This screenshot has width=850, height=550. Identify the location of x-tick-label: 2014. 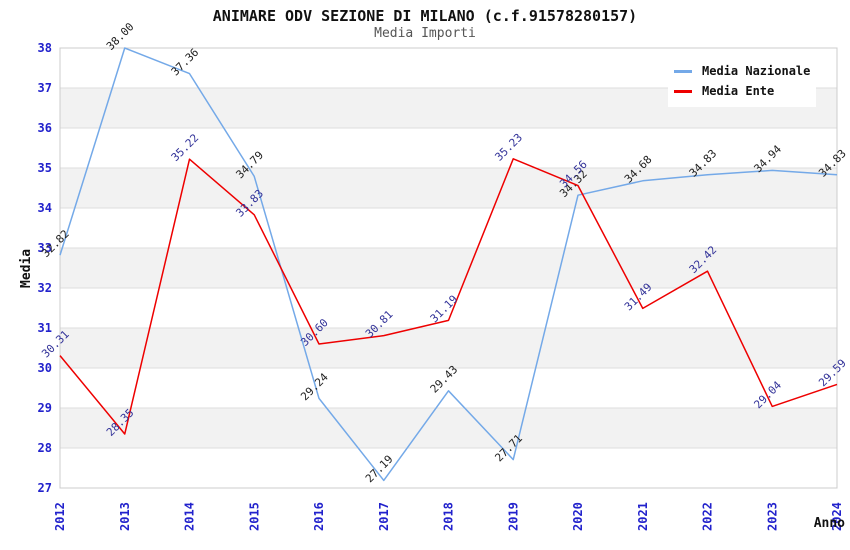
(190, 516).